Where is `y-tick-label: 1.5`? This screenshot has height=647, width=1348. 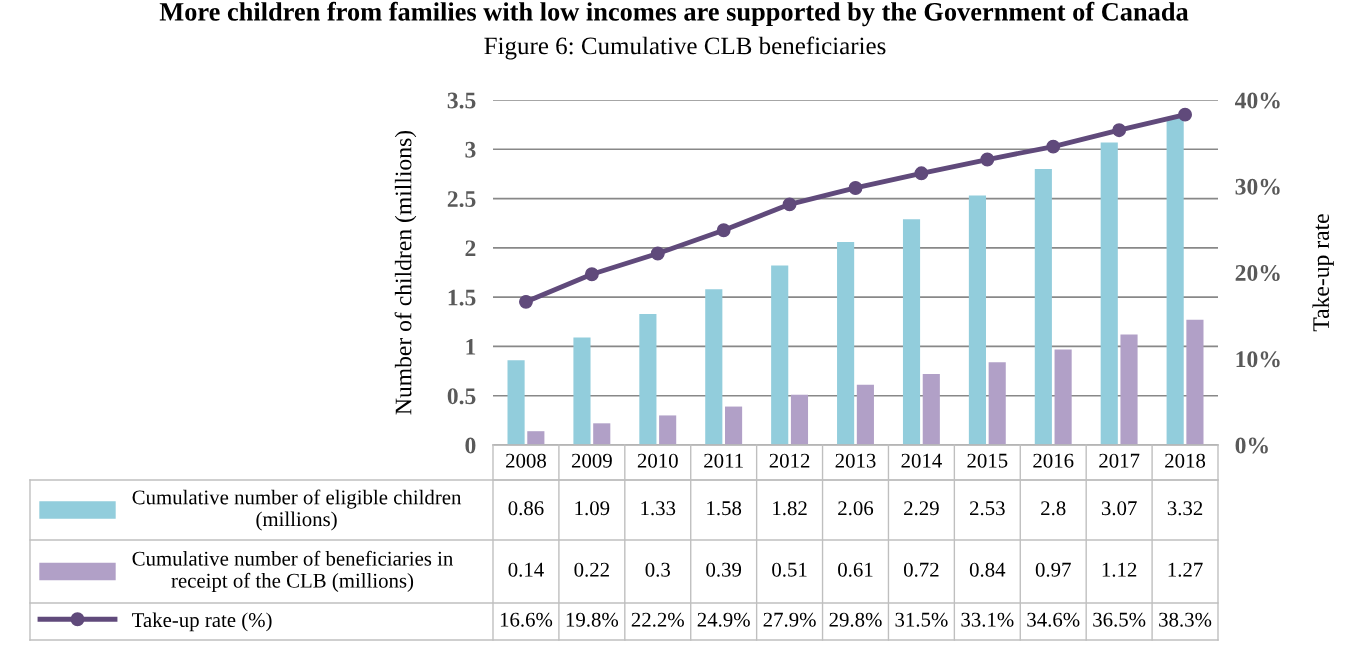 y-tick-label: 1.5 is located at coordinates (462, 297).